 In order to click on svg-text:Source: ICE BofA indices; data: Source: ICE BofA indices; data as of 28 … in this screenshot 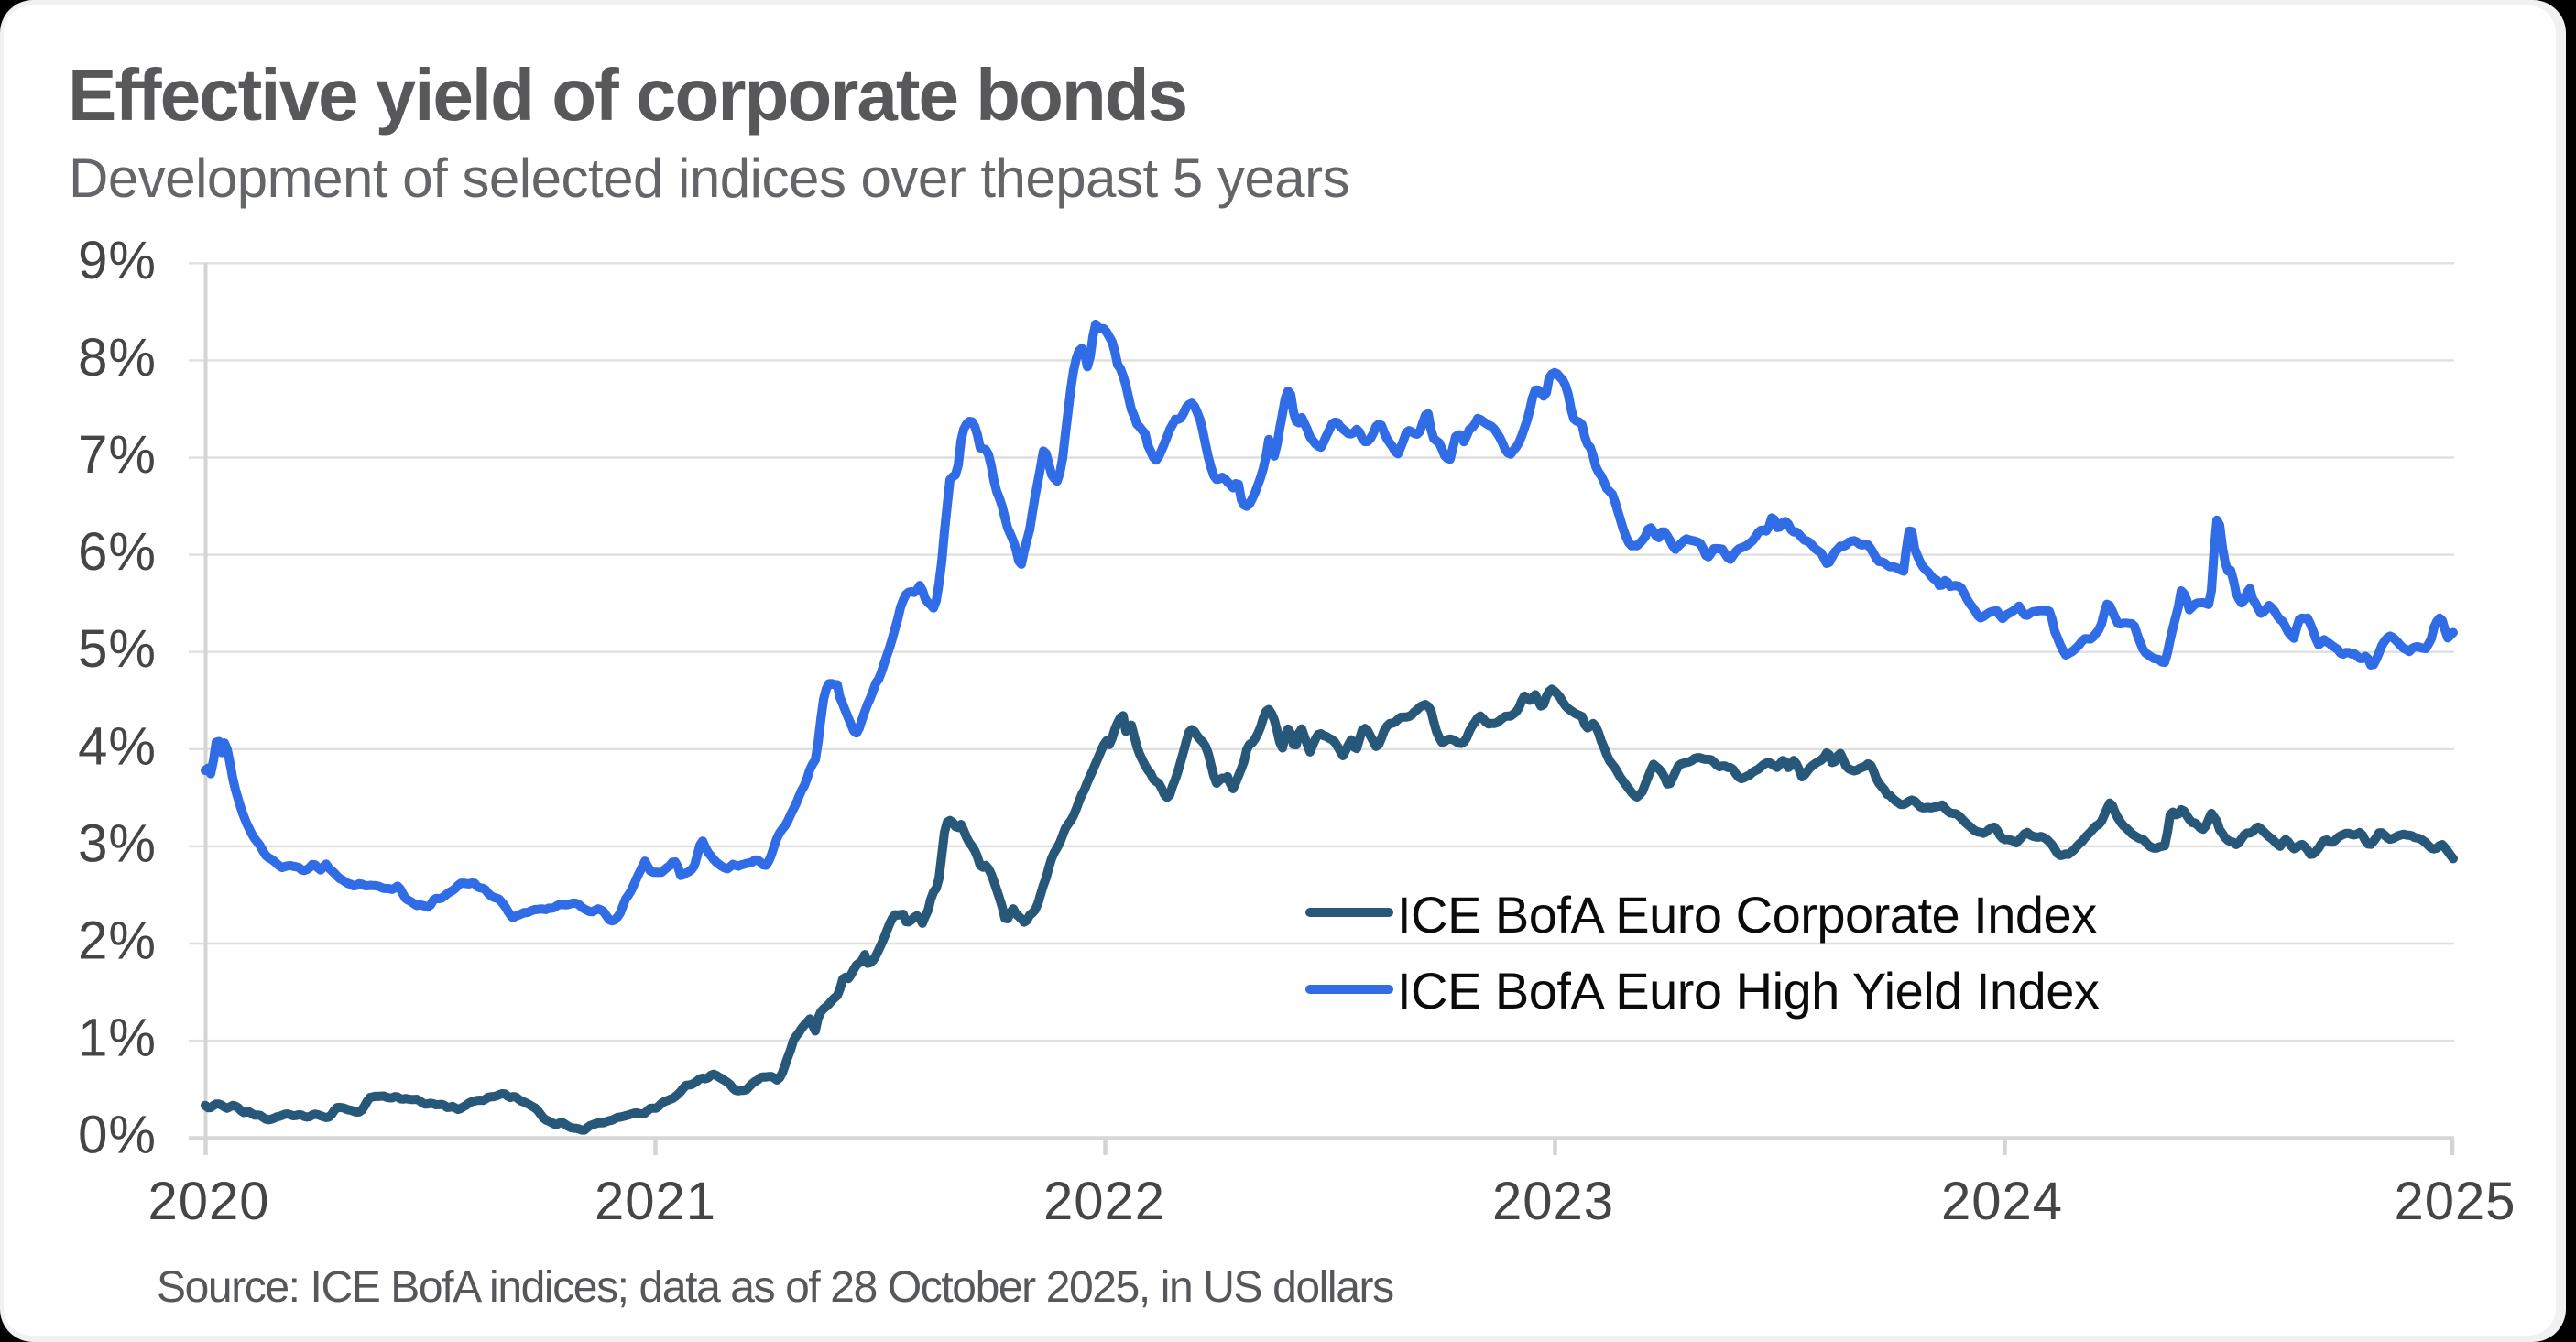, I will do `click(775, 1287)`.